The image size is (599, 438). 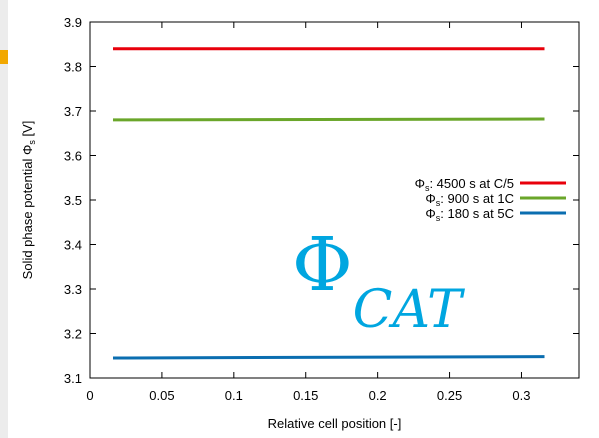 I want to click on accent-bar, so click(x=4, y=57).